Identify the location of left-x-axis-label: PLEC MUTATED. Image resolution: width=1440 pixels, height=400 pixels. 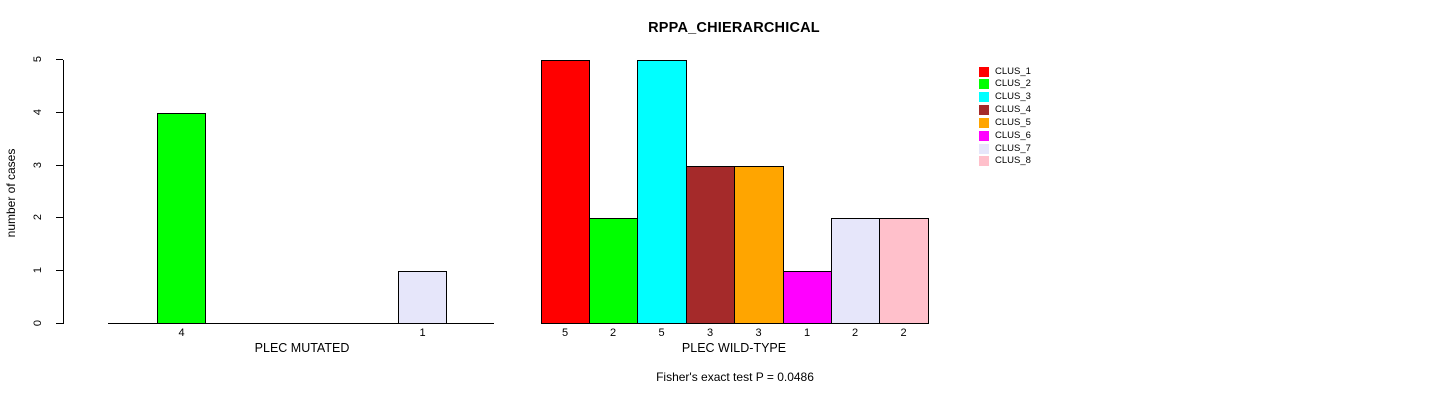
(302, 348).